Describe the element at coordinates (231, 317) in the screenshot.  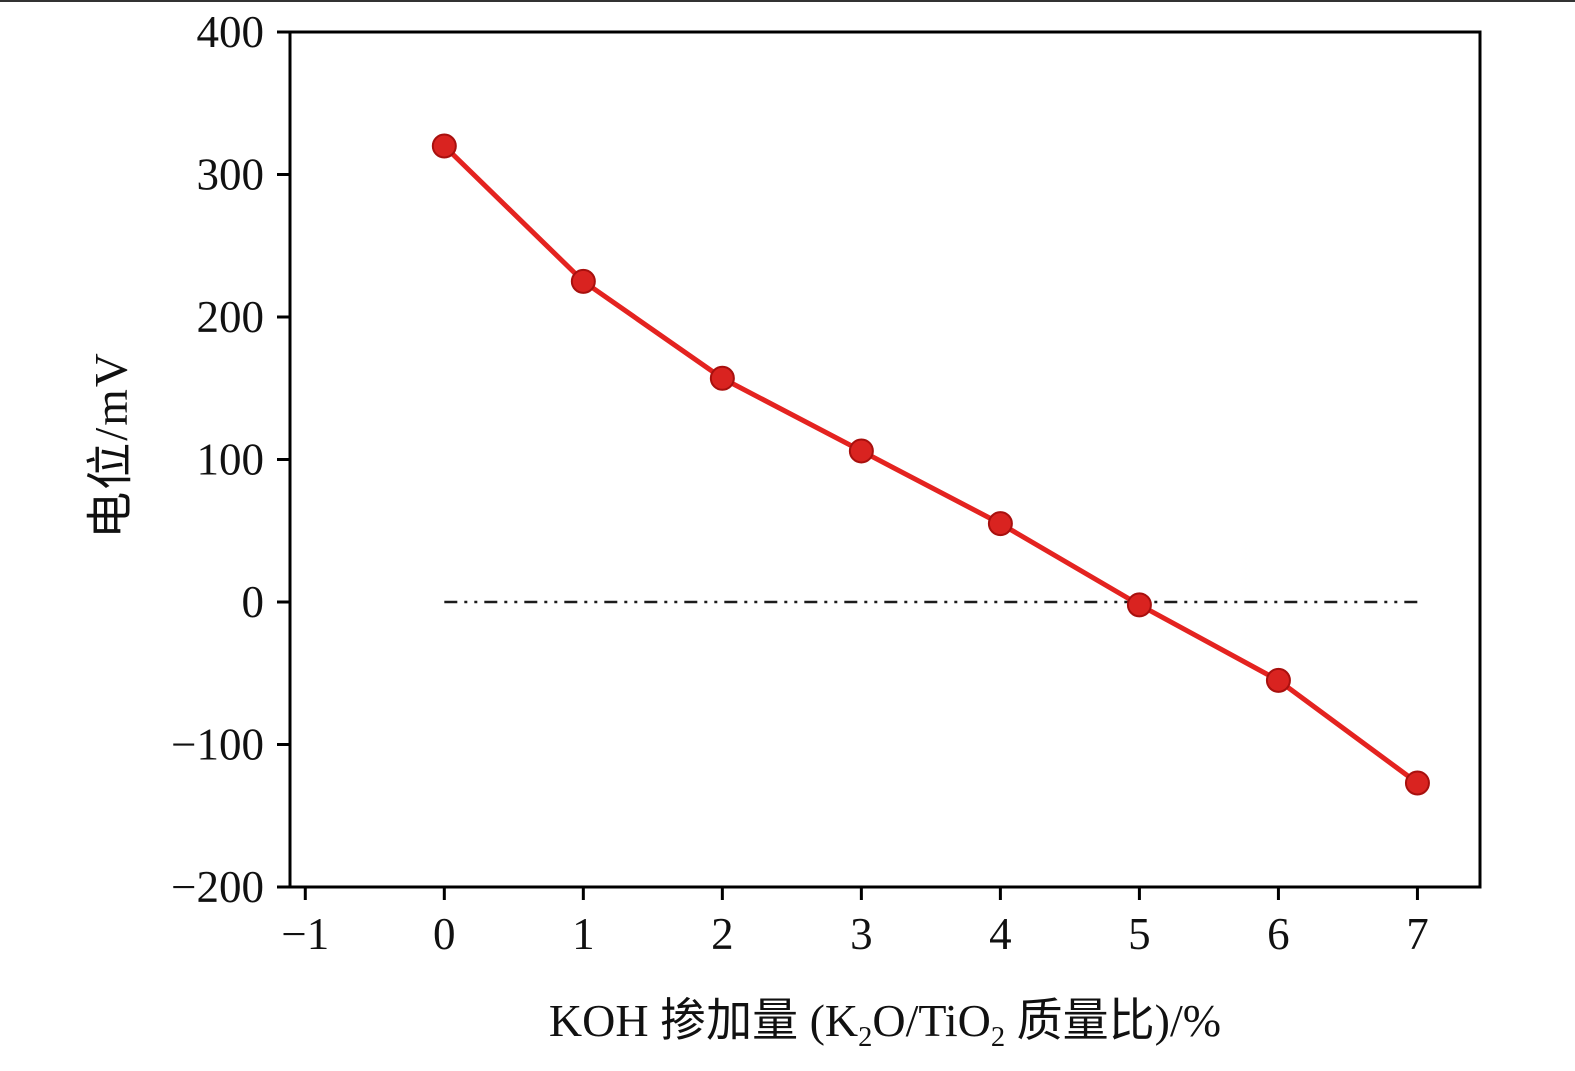
I see `y-tick-label: 200` at that location.